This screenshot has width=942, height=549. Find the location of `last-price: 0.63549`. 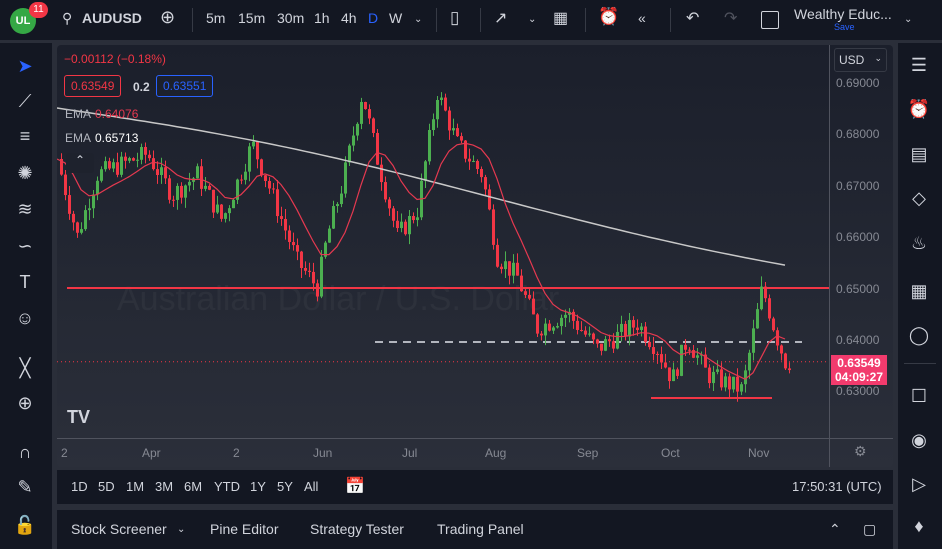

last-price: 0.63549 is located at coordinates (859, 363).